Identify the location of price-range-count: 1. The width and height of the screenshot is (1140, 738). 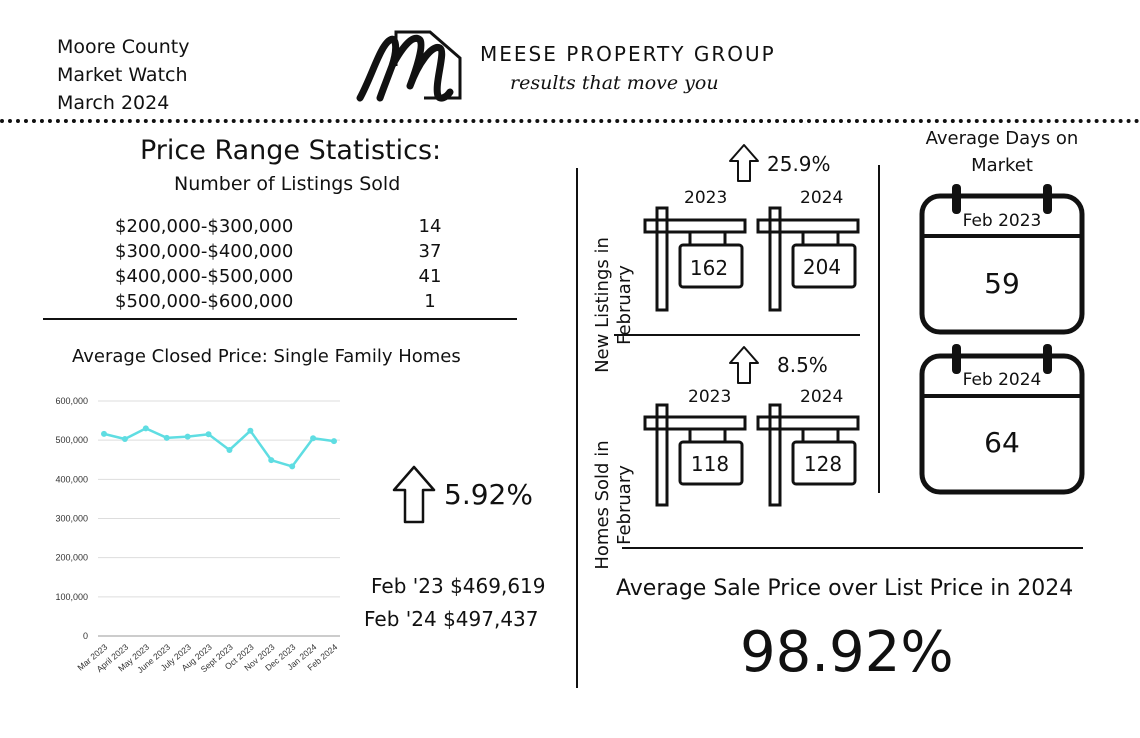
(430, 301).